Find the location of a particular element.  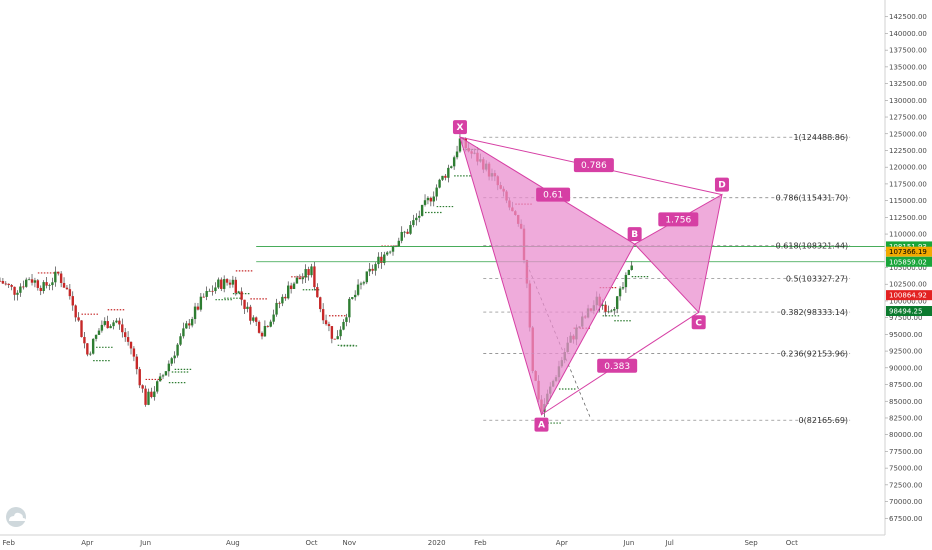

price-tick-label: 122500.00 is located at coordinates (908, 151).